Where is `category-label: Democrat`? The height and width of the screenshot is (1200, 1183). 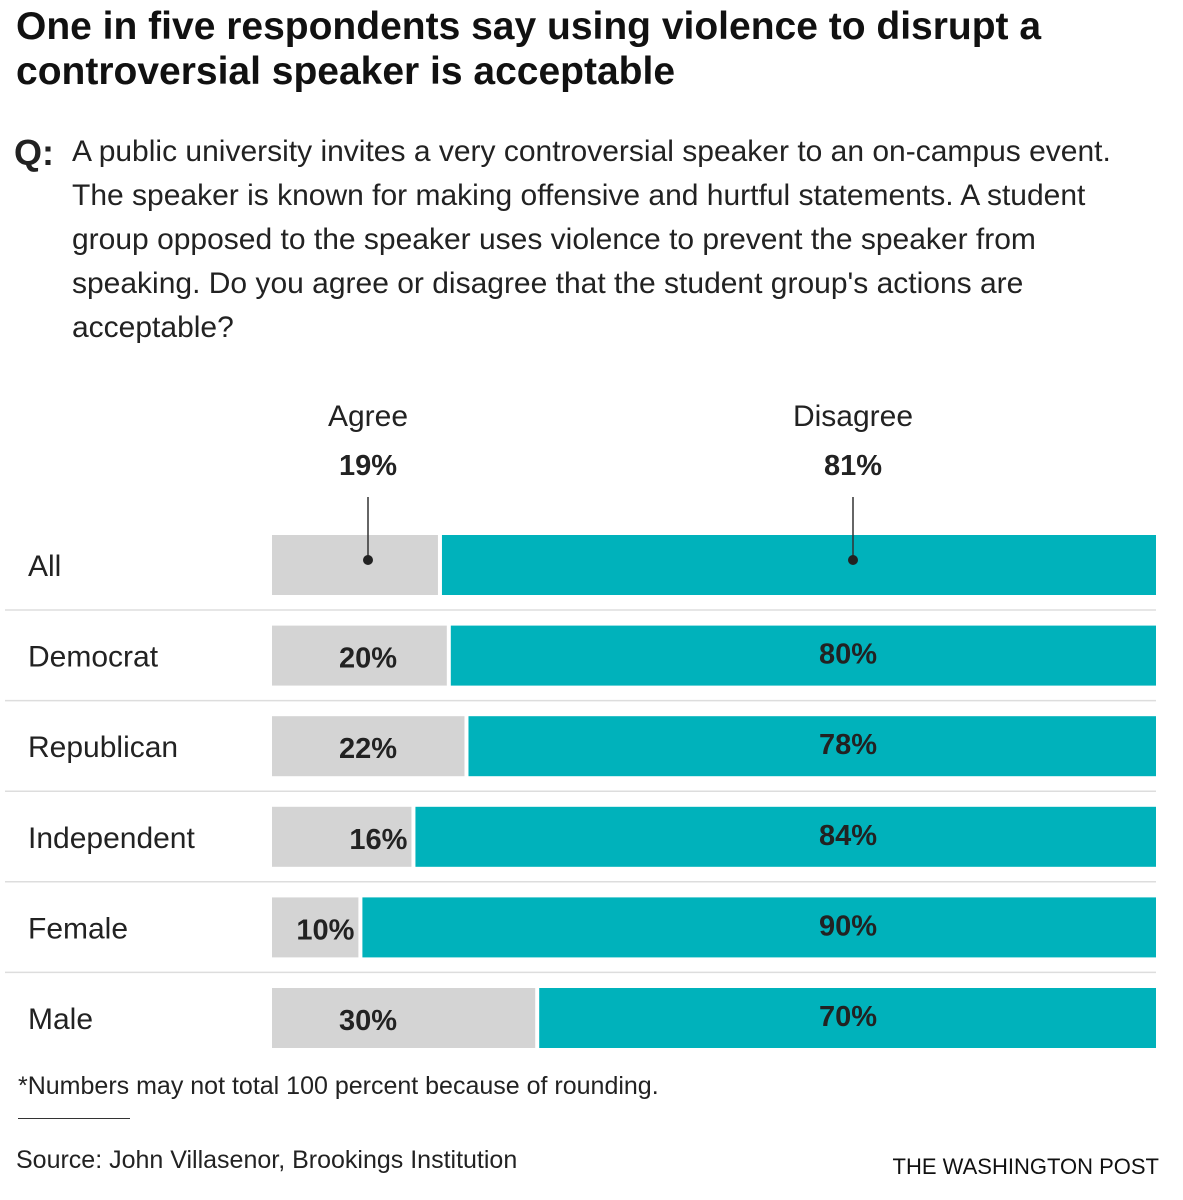 category-label: Democrat is located at coordinates (93, 657).